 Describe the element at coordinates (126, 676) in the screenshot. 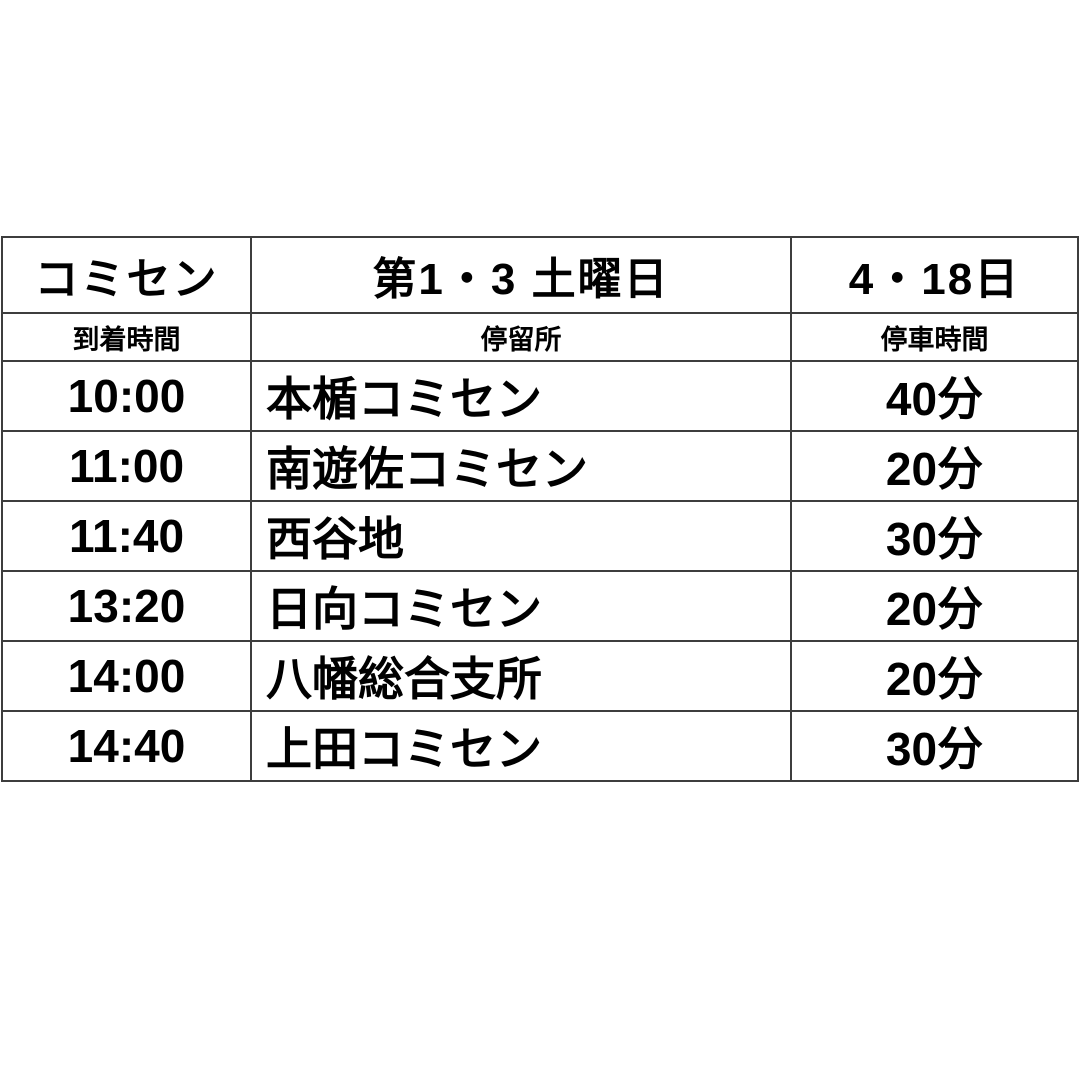

I see `arrival-time: 14:00` at that location.